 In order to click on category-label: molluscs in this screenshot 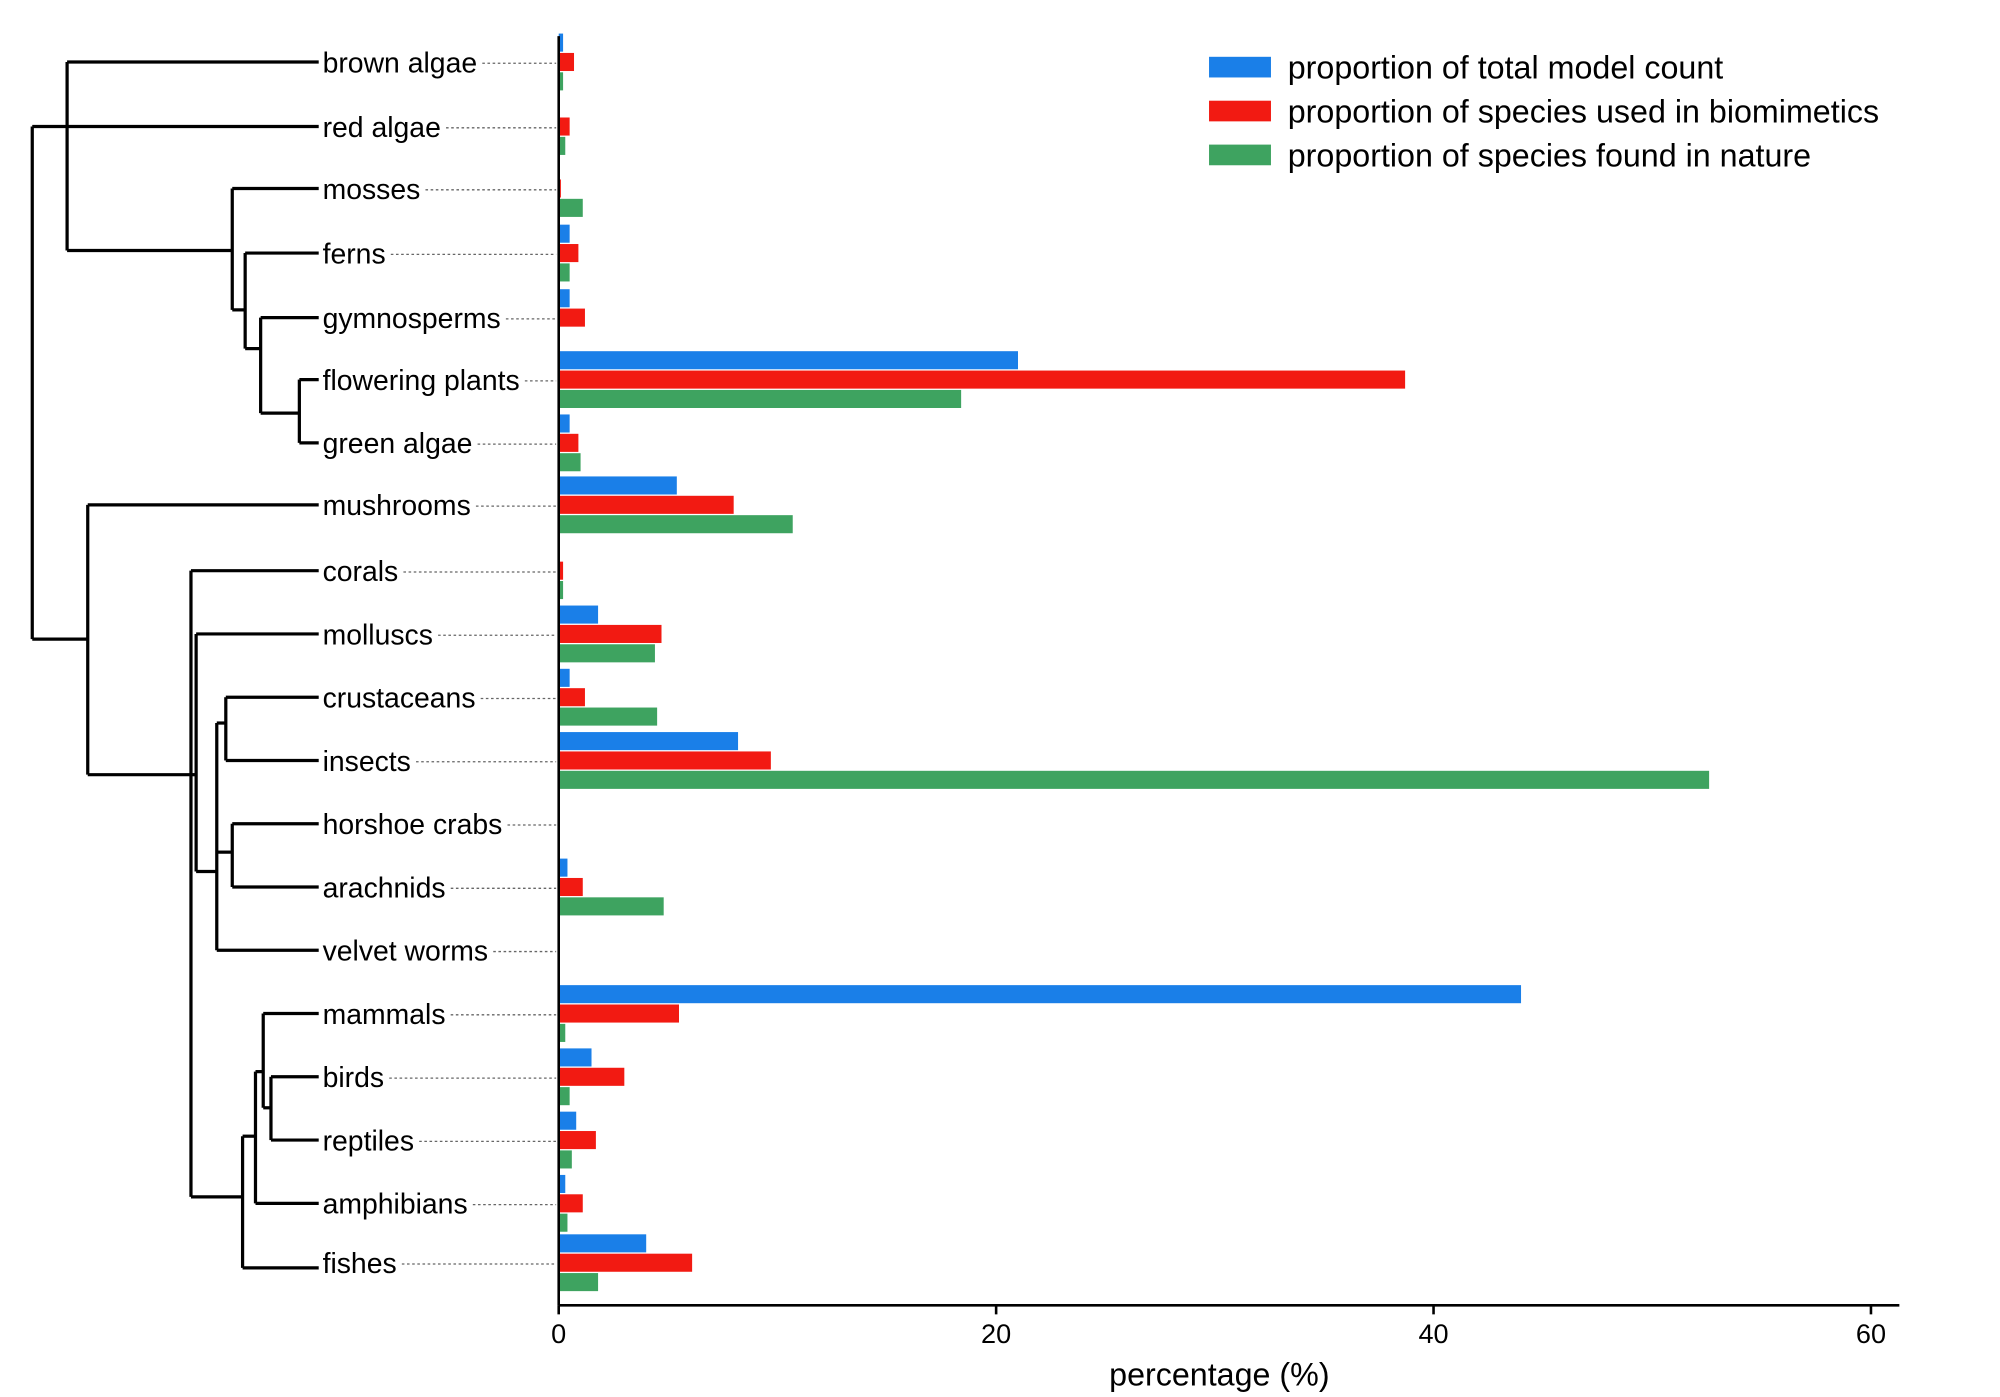, I will do `click(378, 635)`.